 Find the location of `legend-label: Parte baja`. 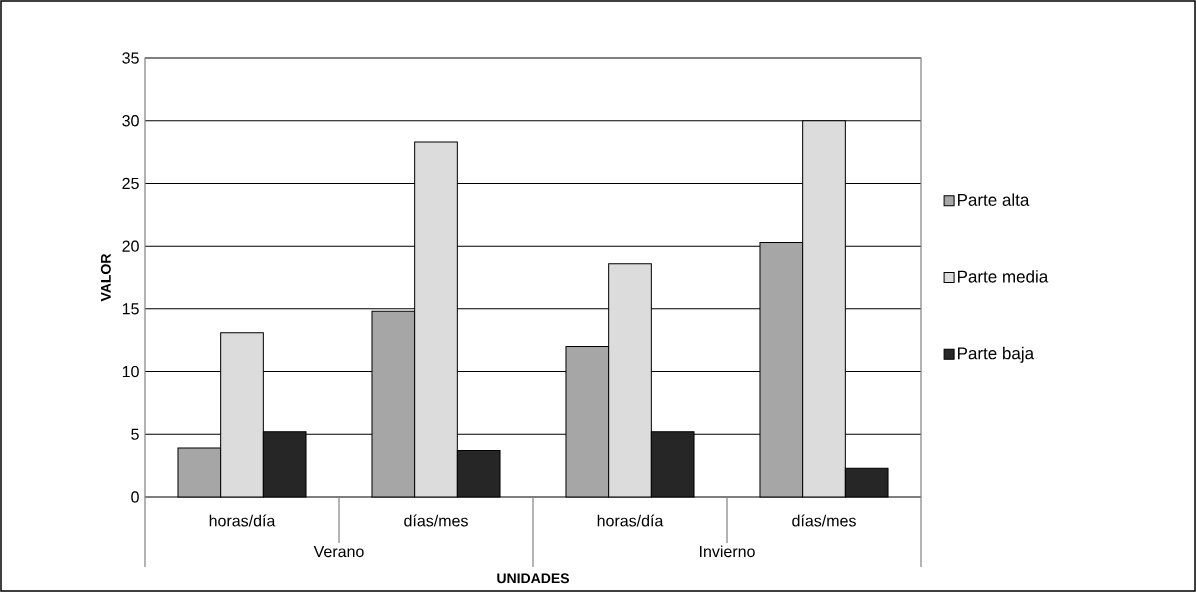

legend-label: Parte baja is located at coordinates (996, 354).